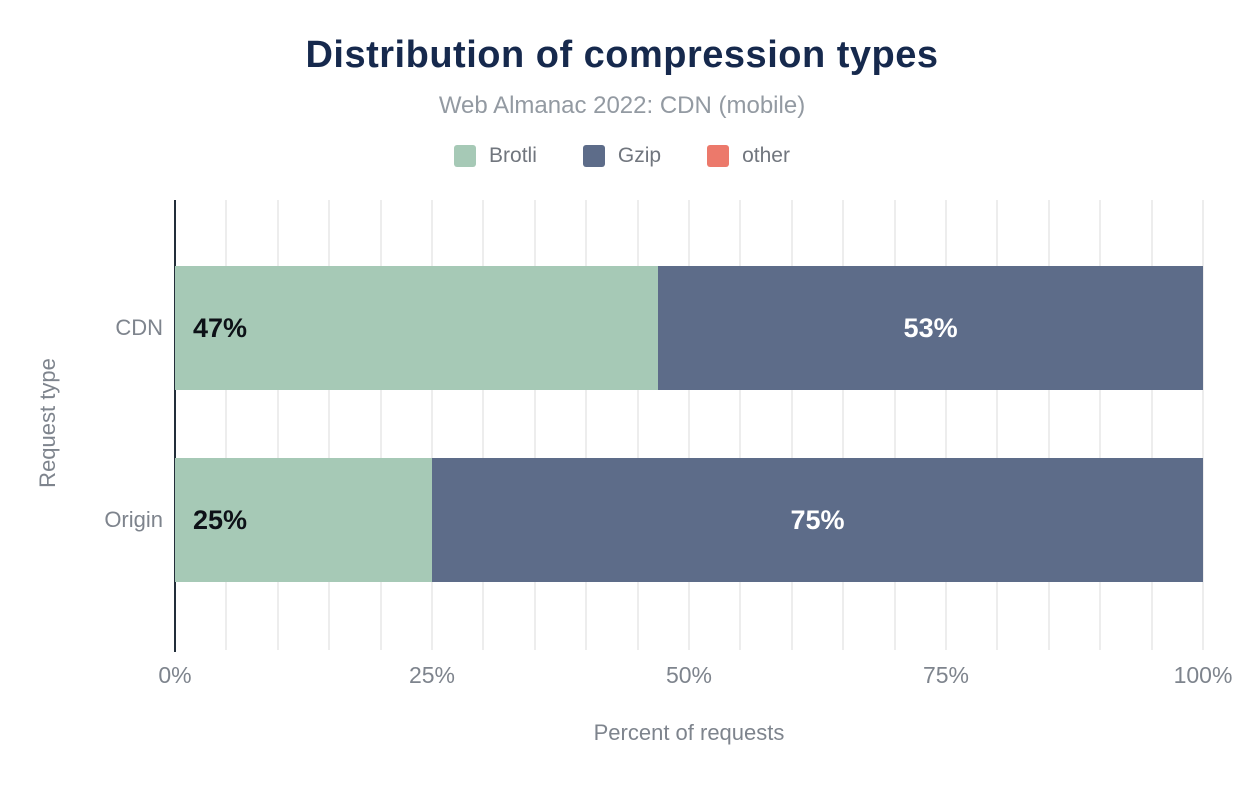  Describe the element at coordinates (689, 732) in the screenshot. I see `x-axis-title: Percent of requests` at that location.